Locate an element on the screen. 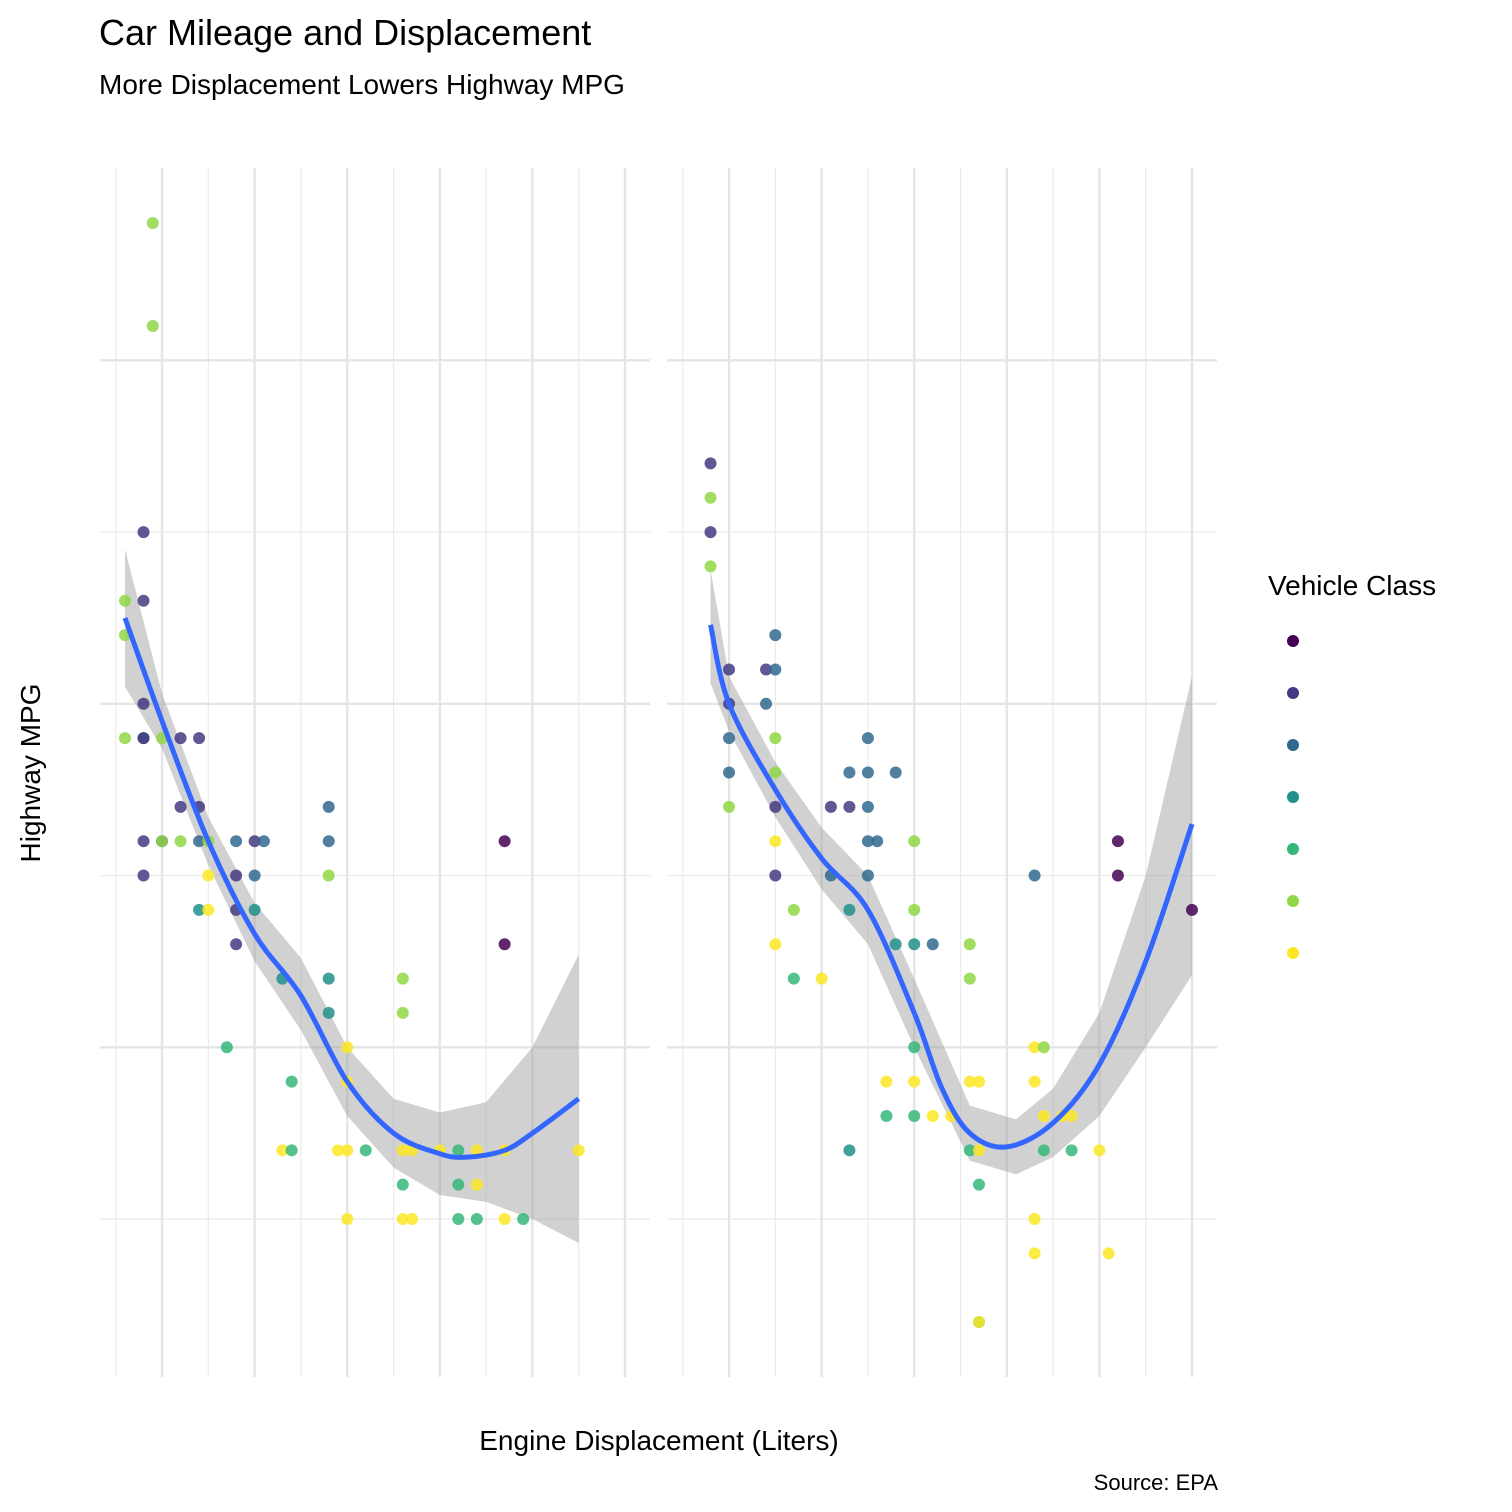 This screenshot has width=1512, height=1512. legend-key-midsize is located at coordinates (1293, 745).